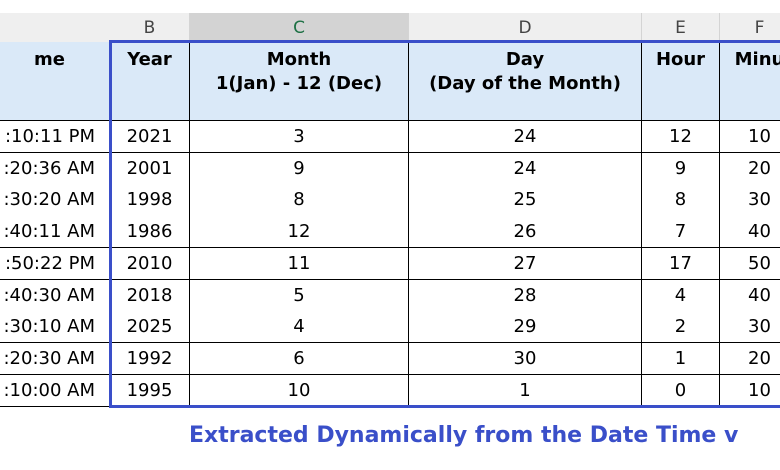 This screenshot has width=780, height=470. I want to click on table-cell: :50:22 PM, so click(55, 263).